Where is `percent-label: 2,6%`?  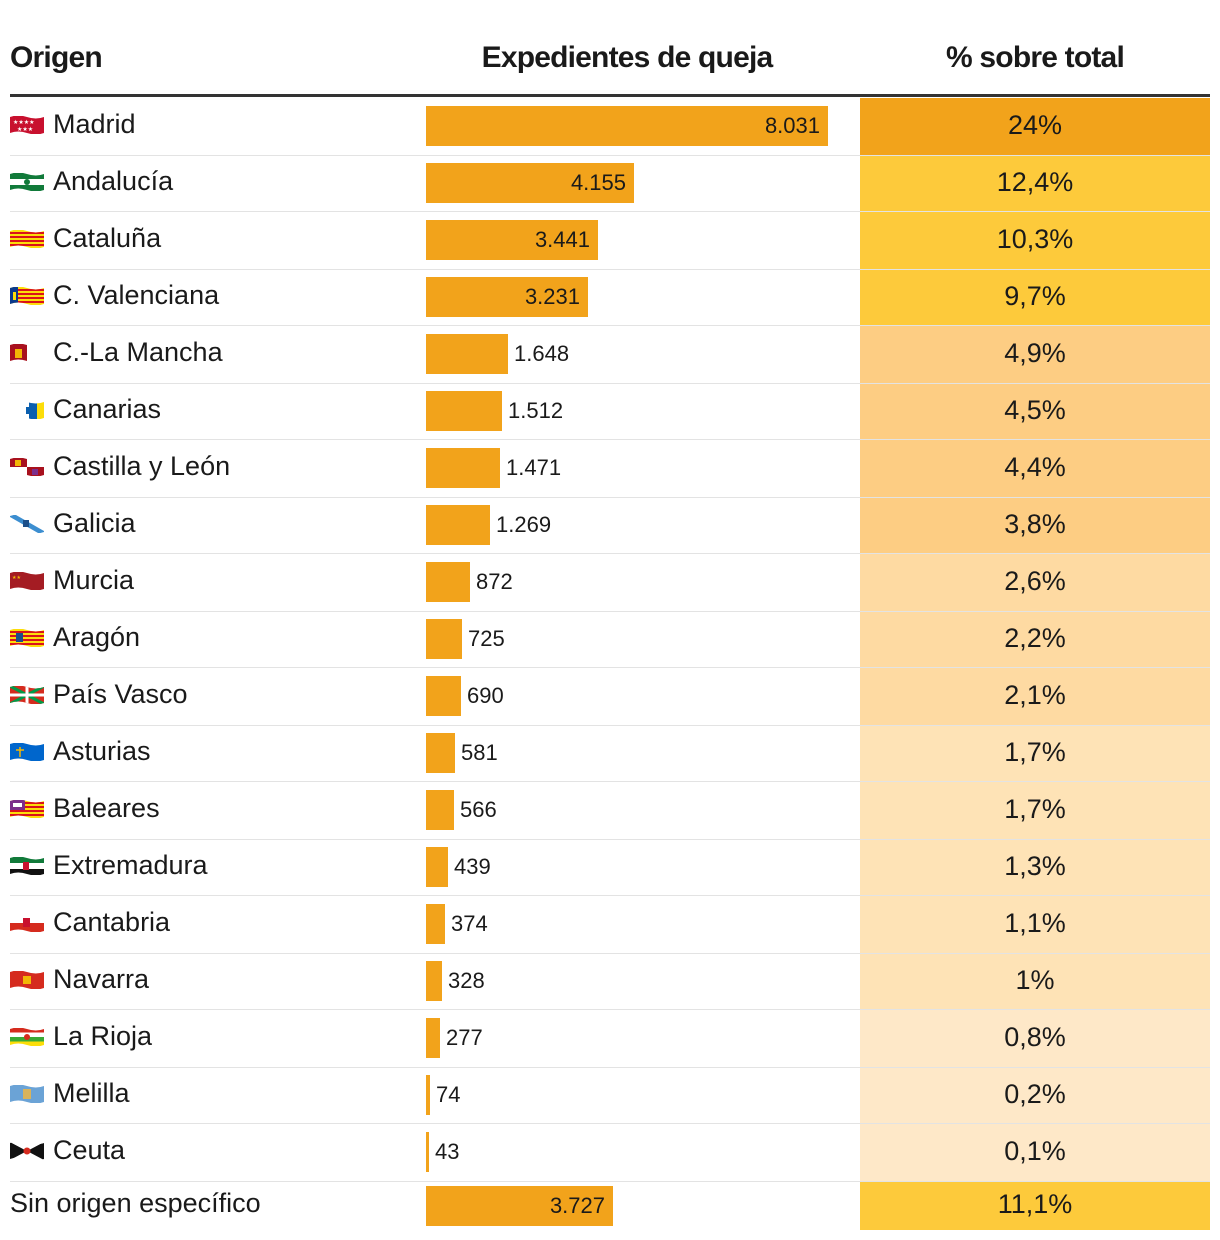 percent-label: 2,6% is located at coordinates (1035, 581).